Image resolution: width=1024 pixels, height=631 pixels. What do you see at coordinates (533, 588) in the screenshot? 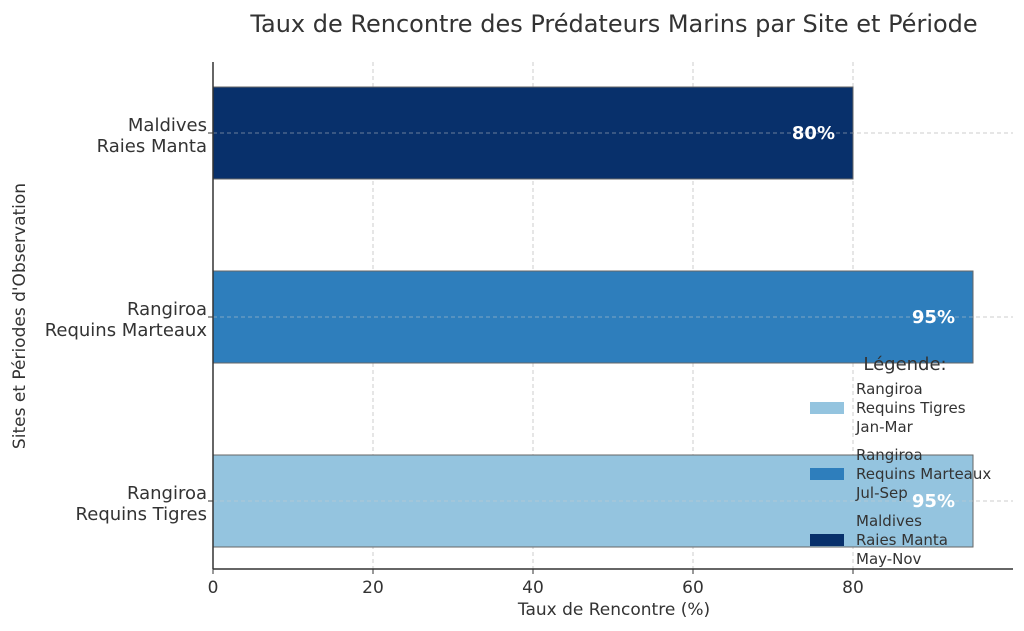
I see `x-tick-label: 40` at bounding box center [533, 588].